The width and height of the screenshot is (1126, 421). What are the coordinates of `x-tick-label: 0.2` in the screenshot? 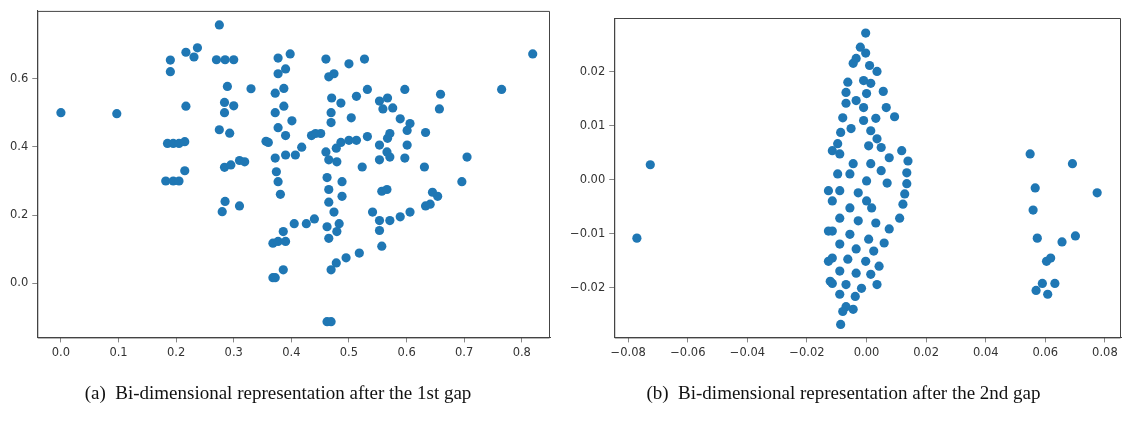 It's located at (176, 352).